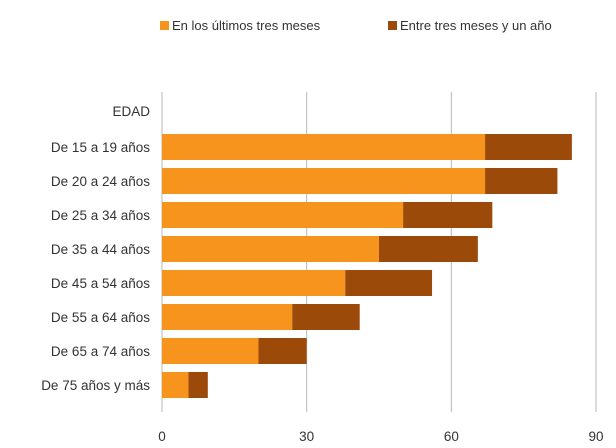 This screenshot has width=616, height=448. Describe the element at coordinates (100, 215) in the screenshot. I see `category-label: De 25 a 34 años` at that location.